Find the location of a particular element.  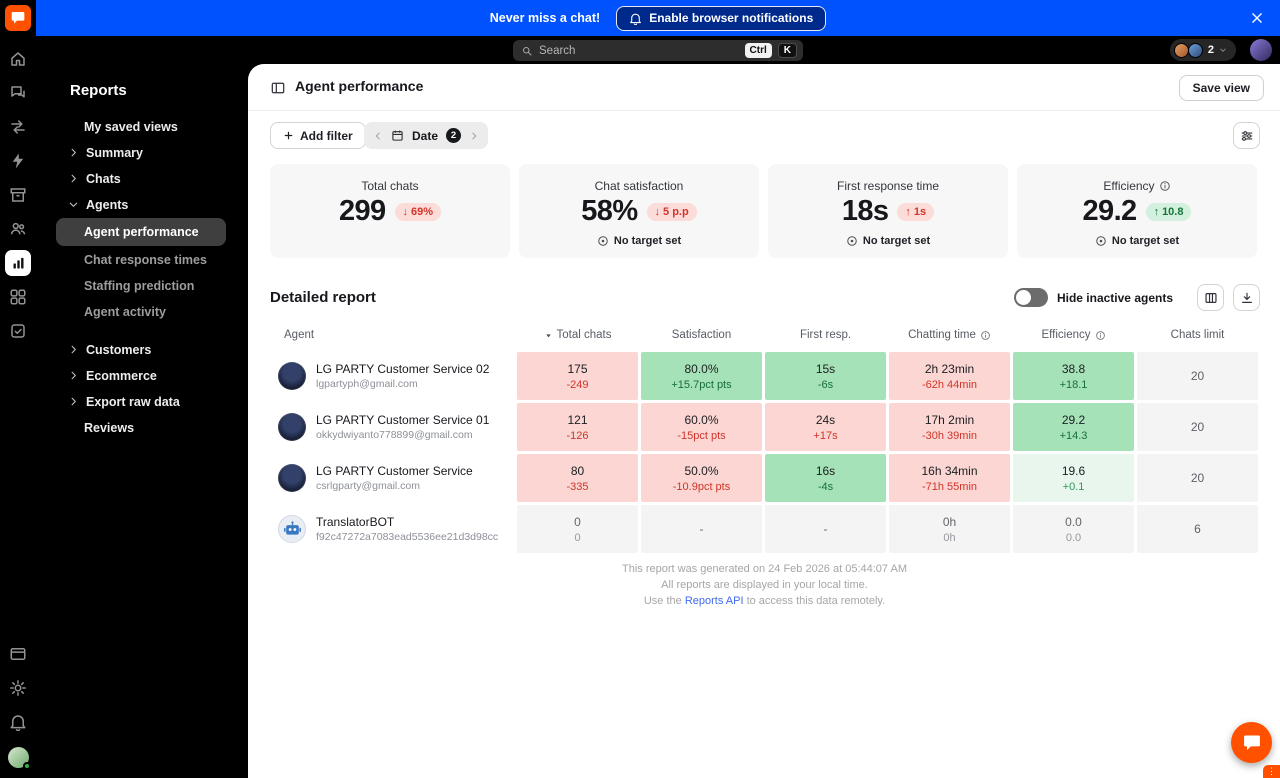

filter-settings-button is located at coordinates (1246, 135).